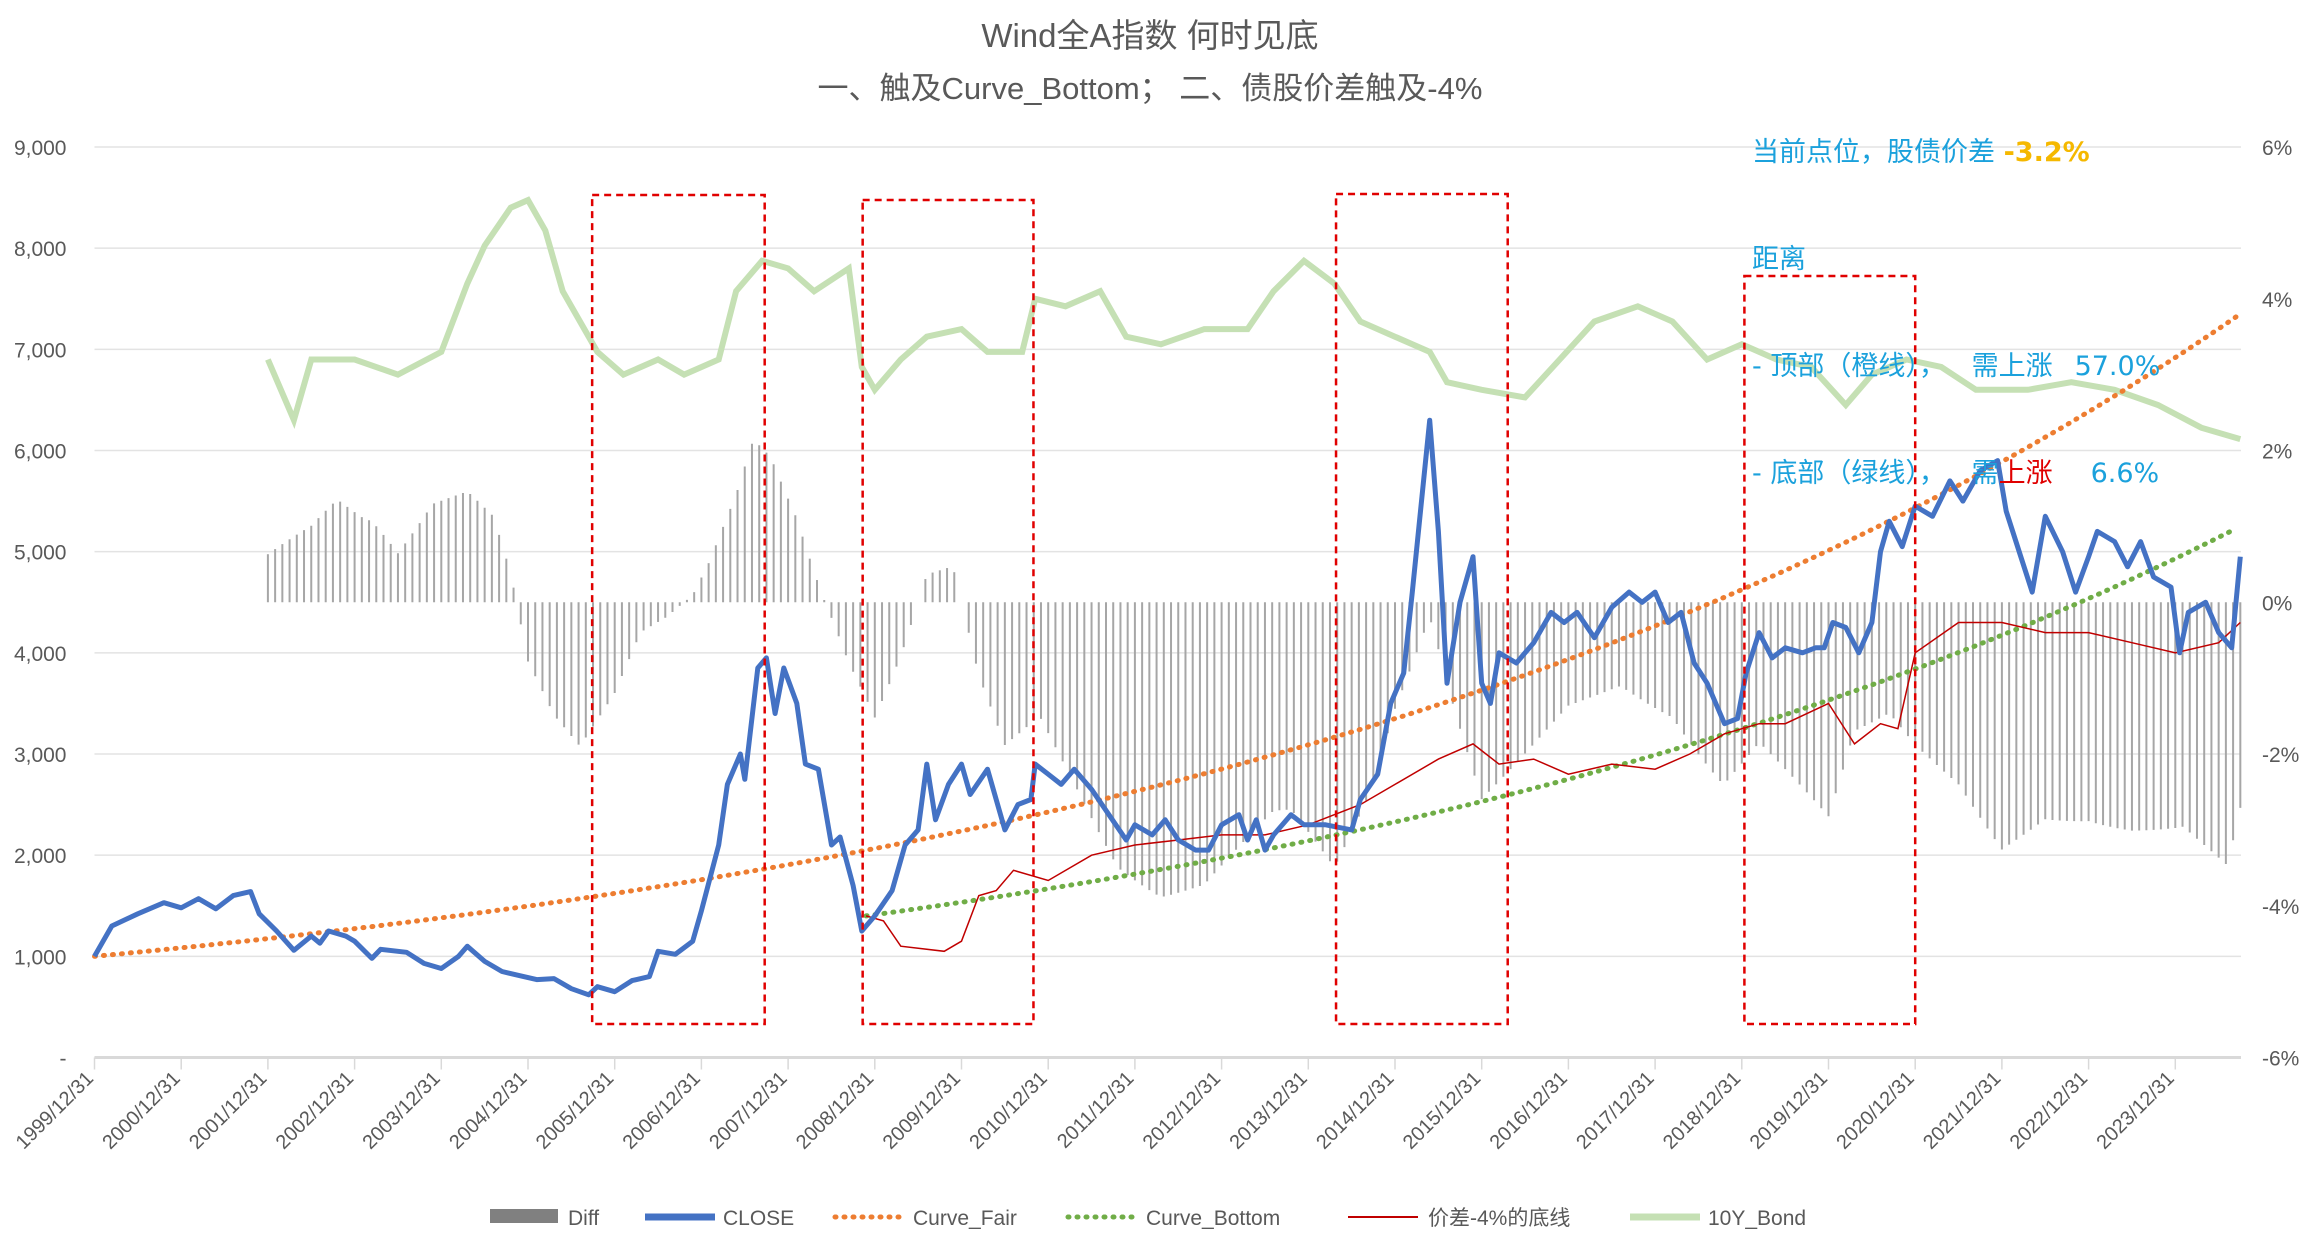 The image size is (2324, 1238). Describe the element at coordinates (2280, 907) in the screenshot. I see `y-right-tick-label: -4%` at that location.